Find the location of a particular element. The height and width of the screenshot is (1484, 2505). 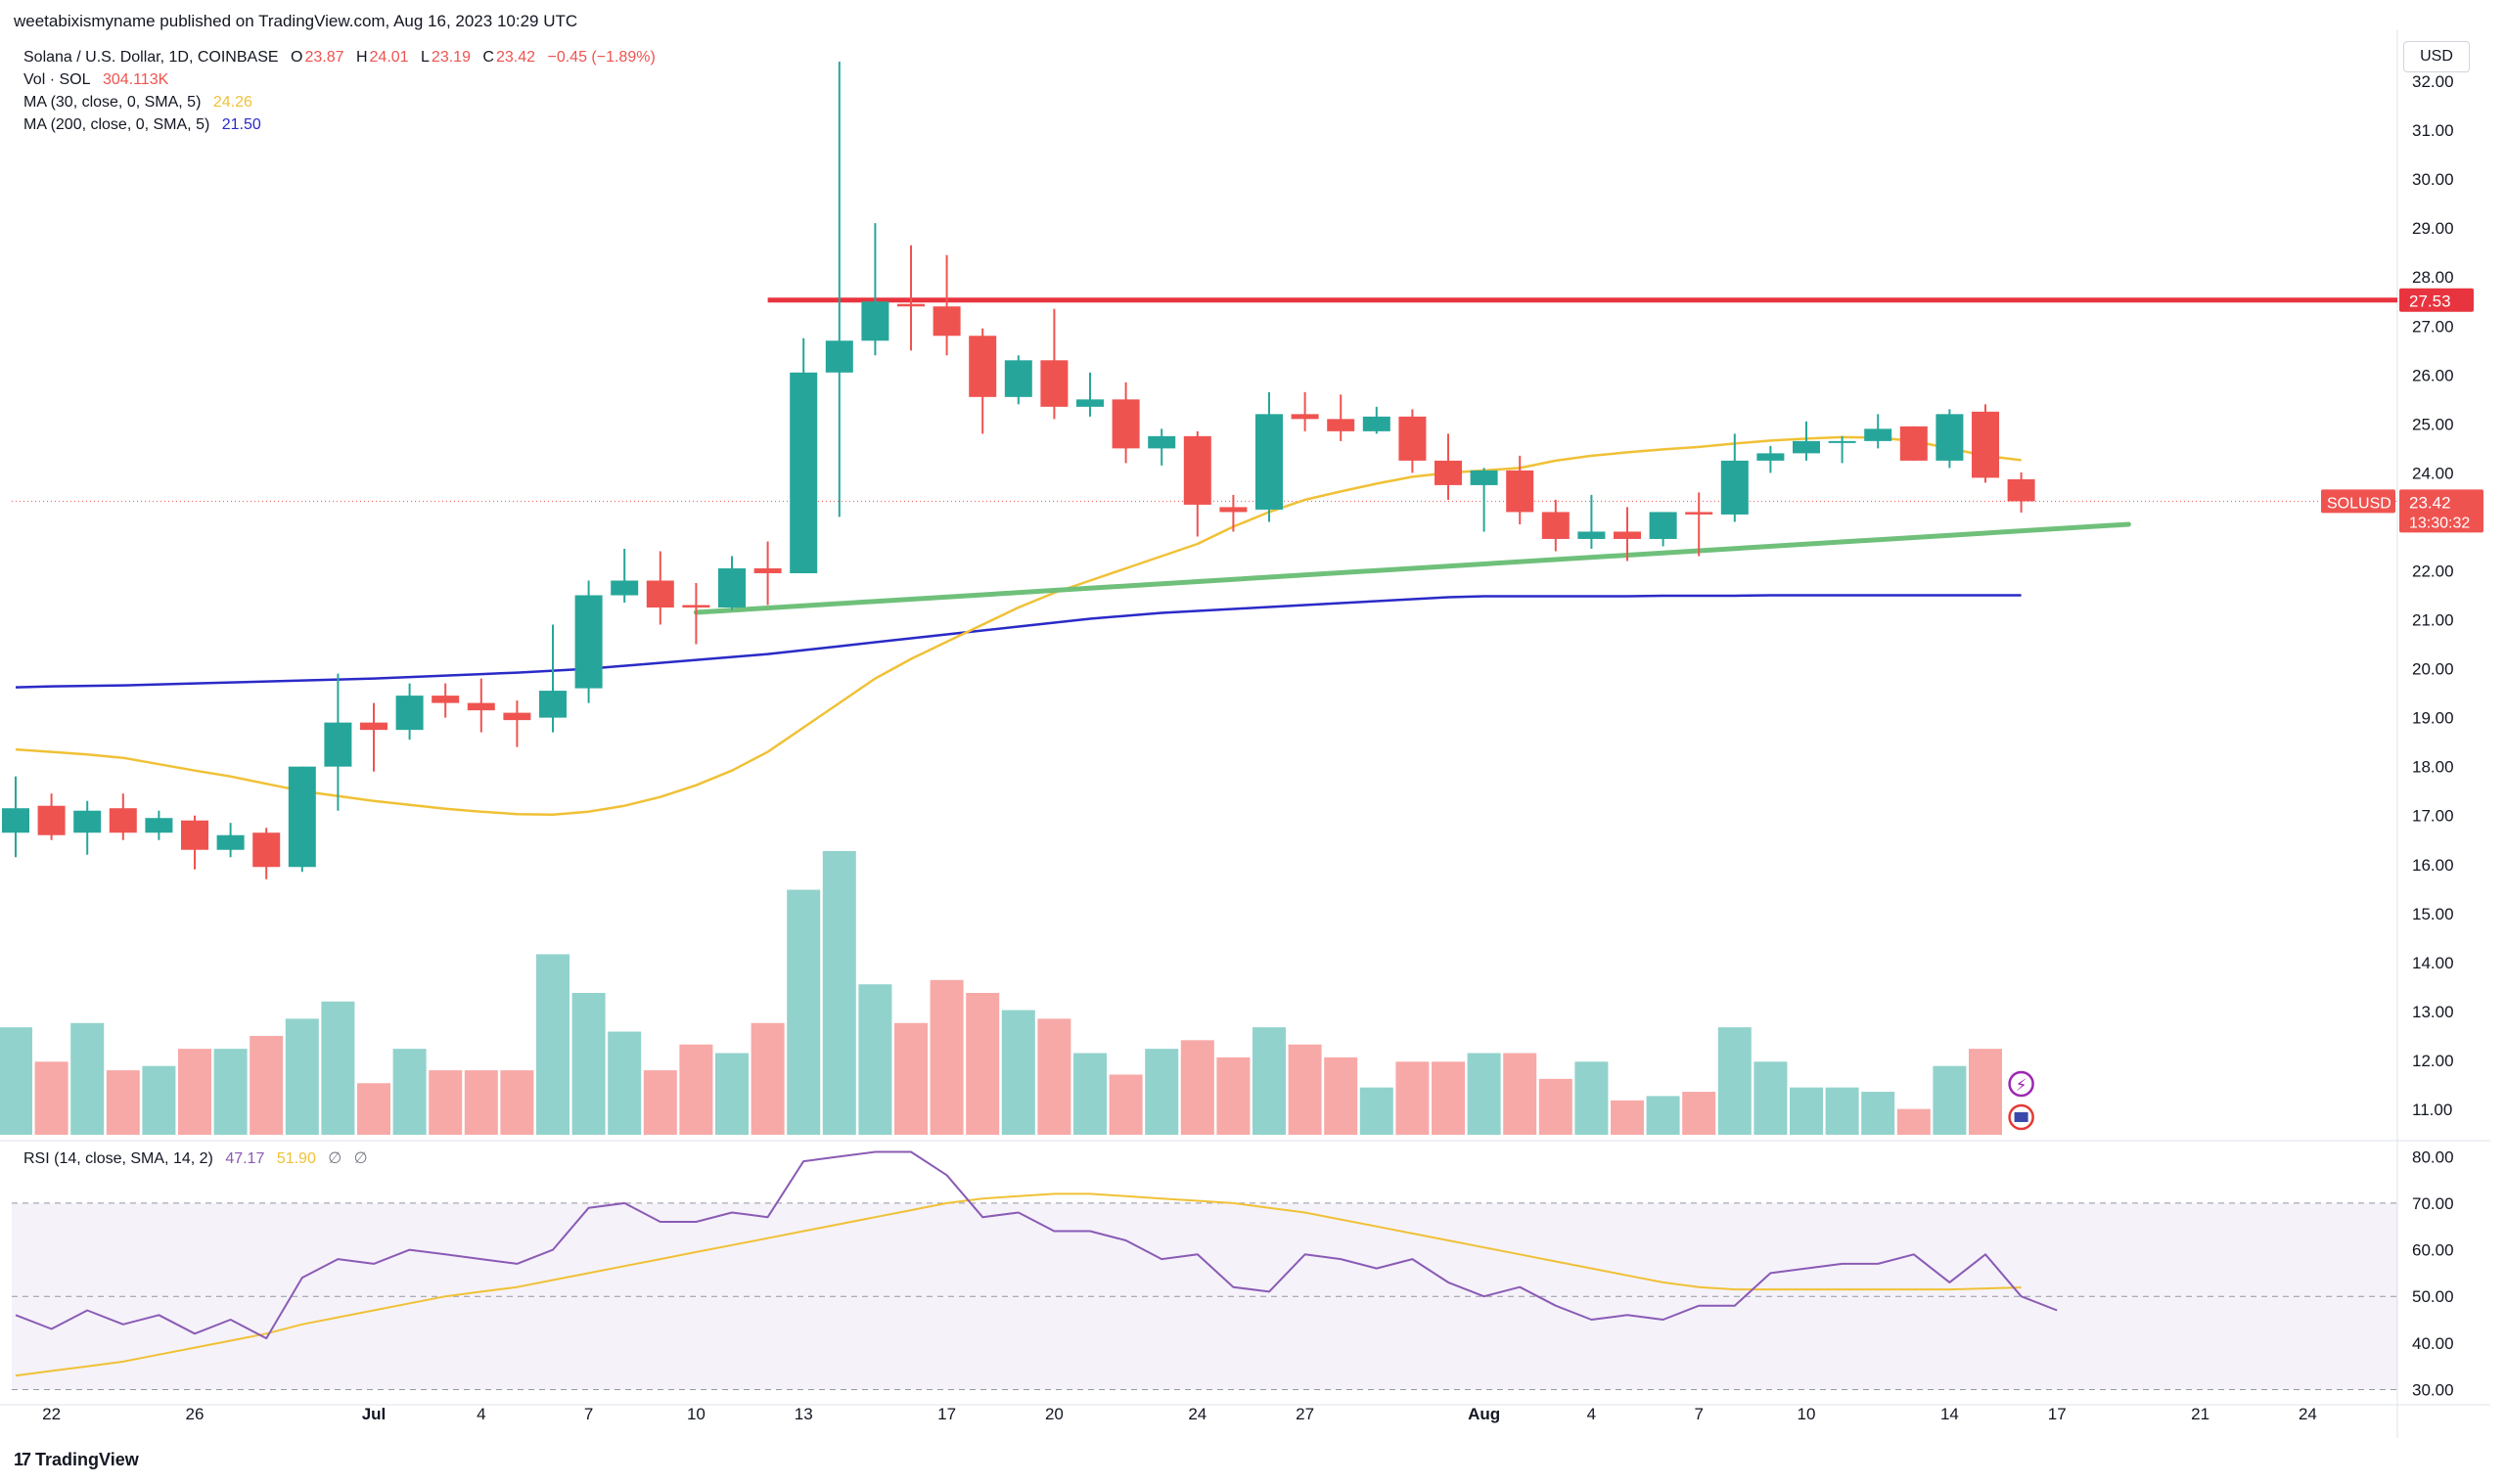

legend-ma30-value: 24.26 is located at coordinates (232, 102).